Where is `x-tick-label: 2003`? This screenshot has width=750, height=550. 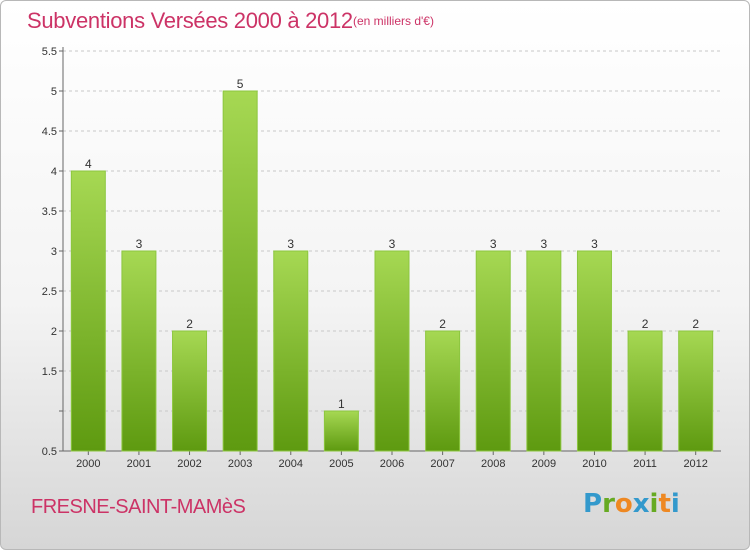 x-tick-label: 2003 is located at coordinates (240, 464).